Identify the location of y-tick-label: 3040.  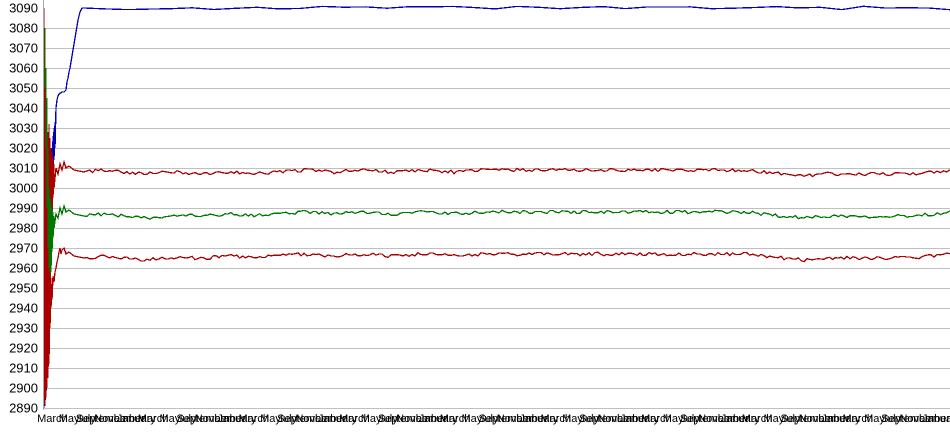
(23, 108).